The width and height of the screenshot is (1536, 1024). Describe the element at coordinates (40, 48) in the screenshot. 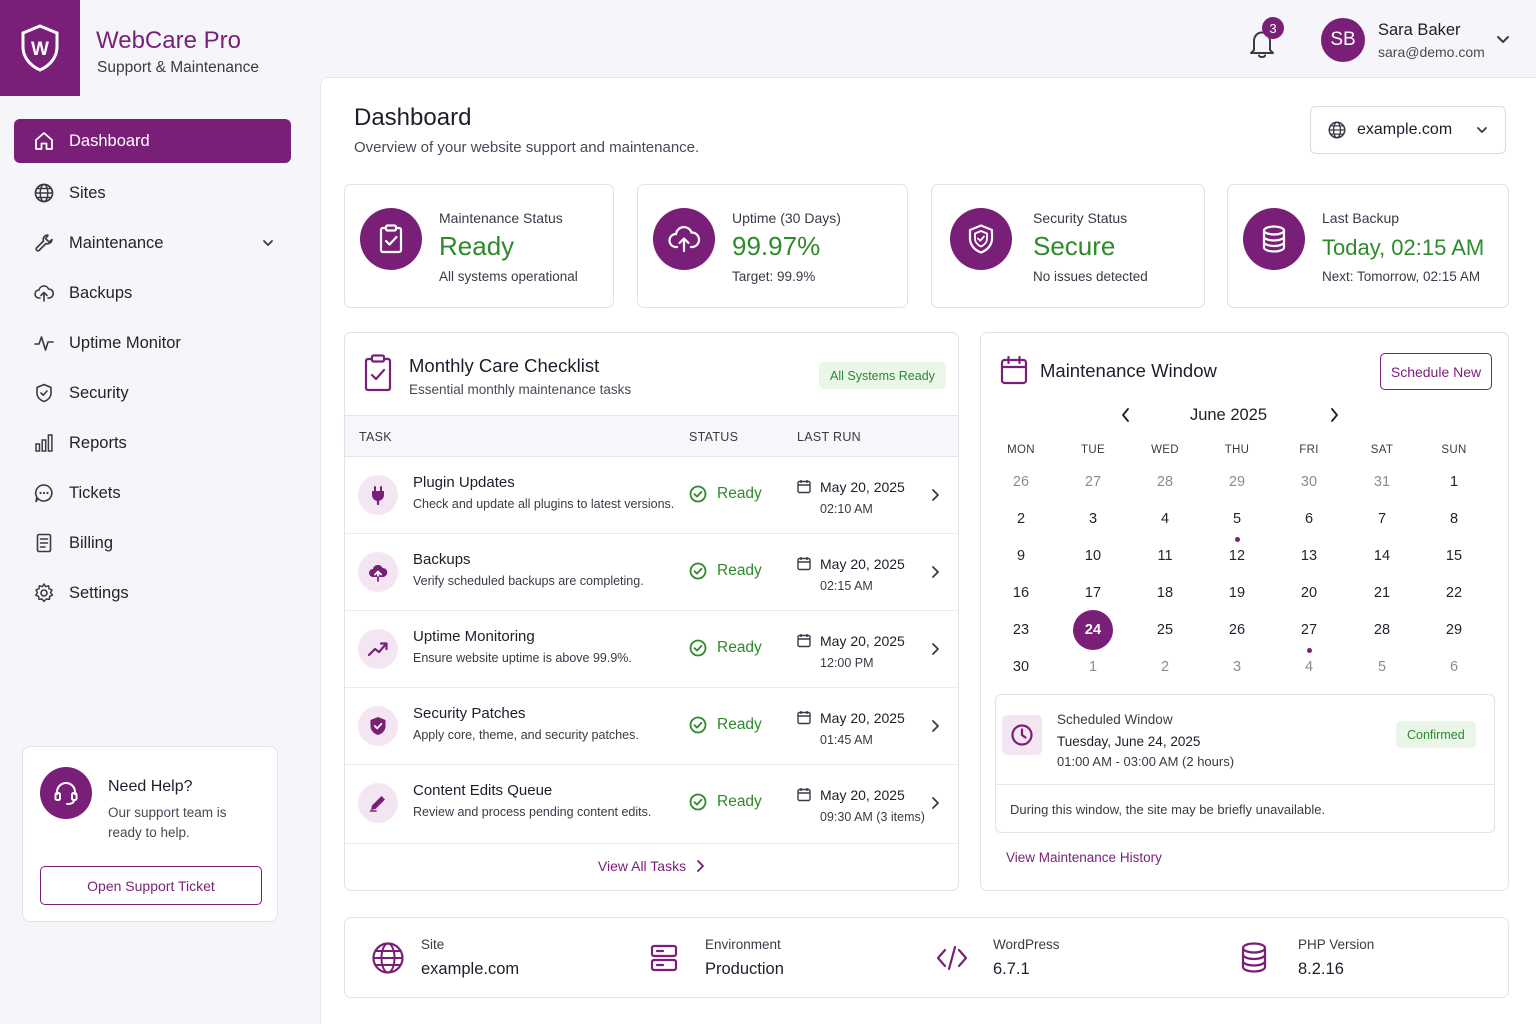

I see `app-logo: W` at that location.